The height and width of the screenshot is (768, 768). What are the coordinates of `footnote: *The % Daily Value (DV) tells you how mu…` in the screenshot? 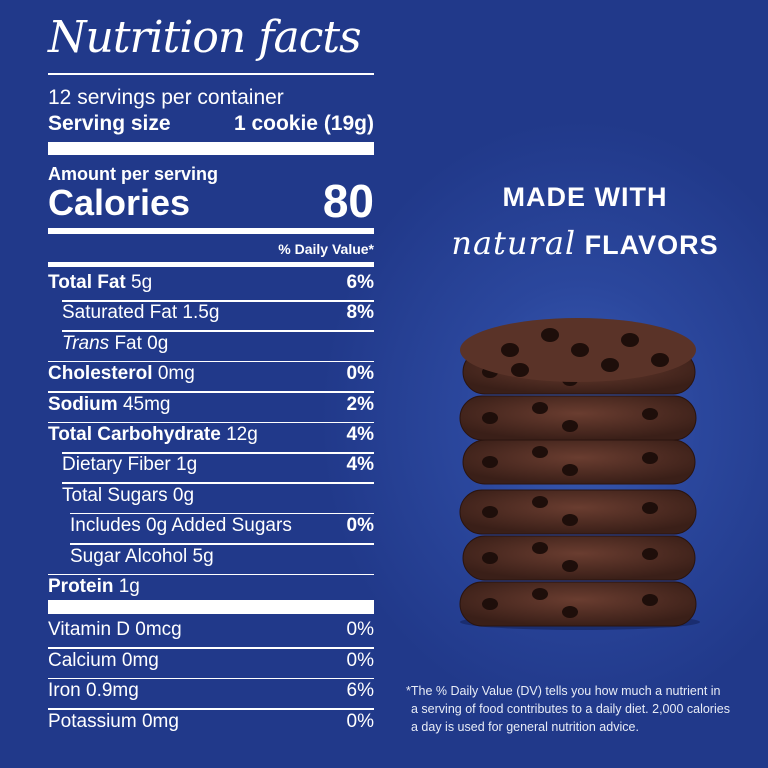 It's located at (568, 709).